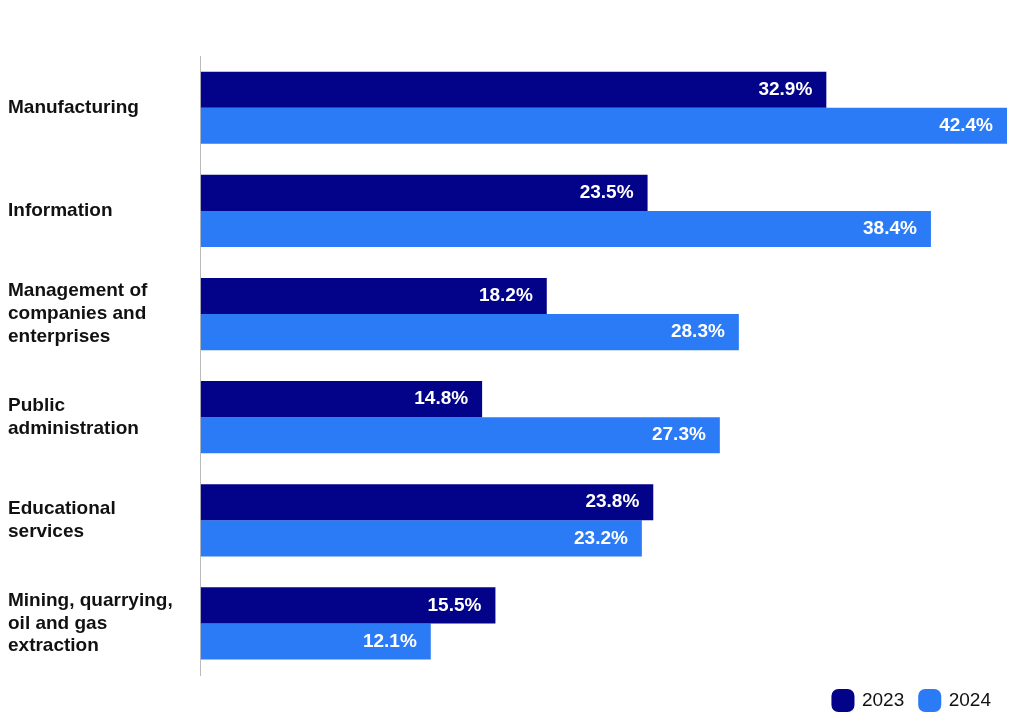 This screenshot has width=1015, height=728. What do you see at coordinates (697, 331) in the screenshot?
I see `data-label: 28.3%` at bounding box center [697, 331].